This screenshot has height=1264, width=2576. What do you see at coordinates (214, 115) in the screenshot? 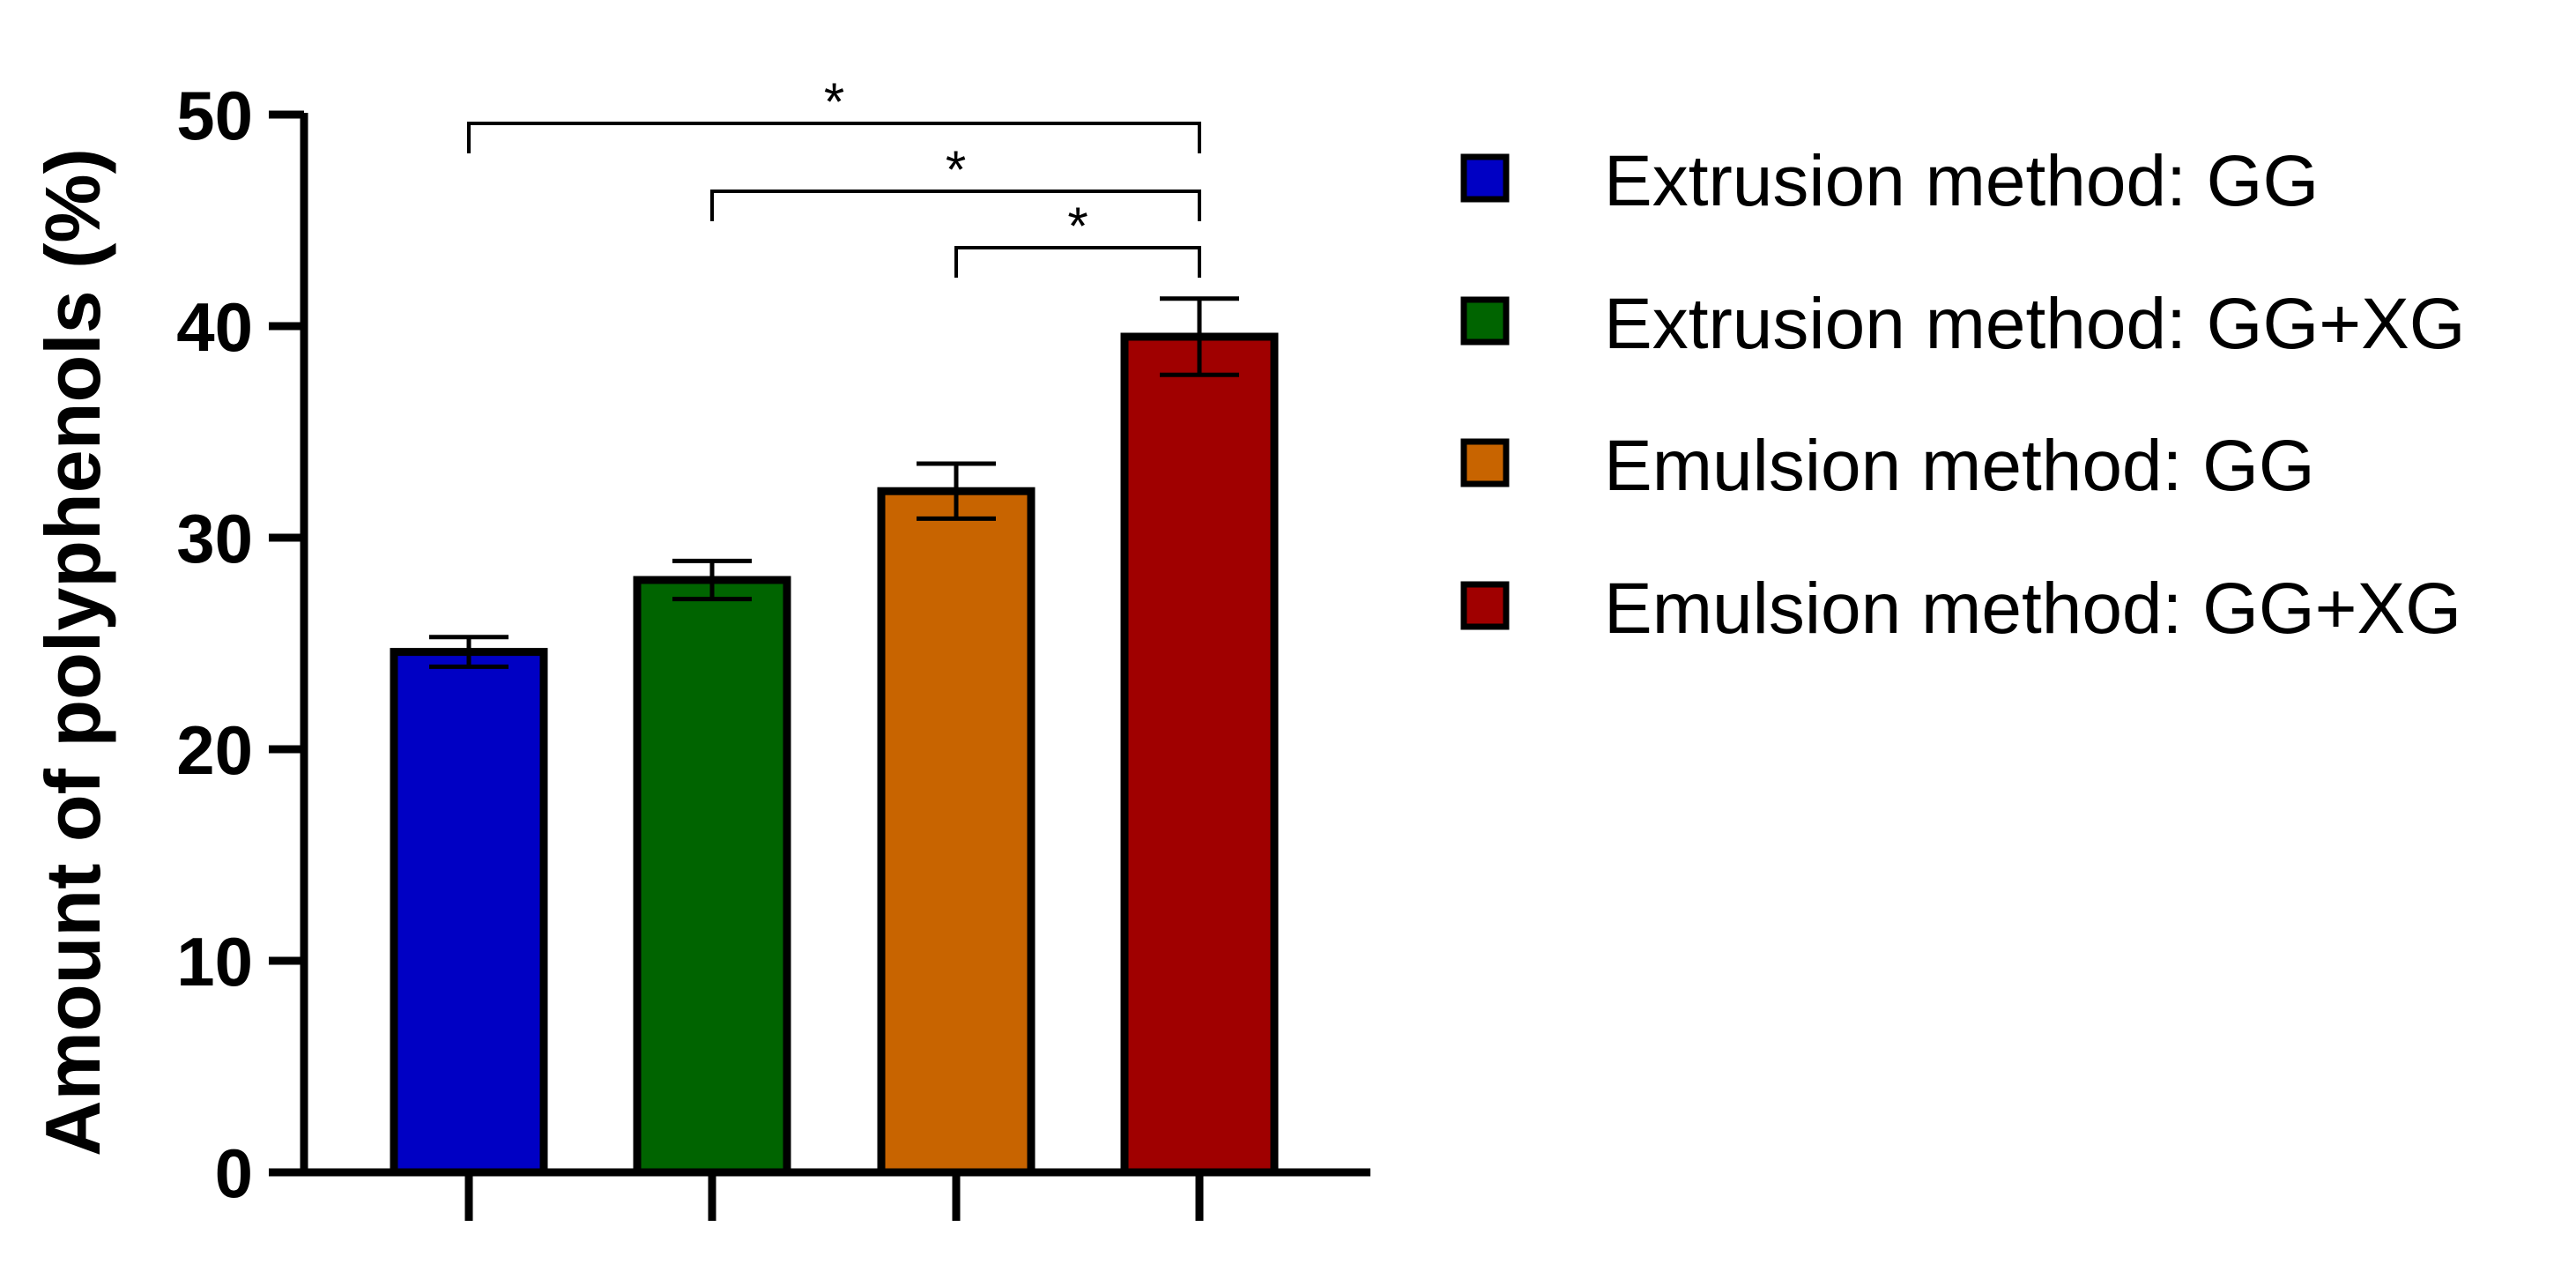
I see `y-tick-label: 50` at bounding box center [214, 115].